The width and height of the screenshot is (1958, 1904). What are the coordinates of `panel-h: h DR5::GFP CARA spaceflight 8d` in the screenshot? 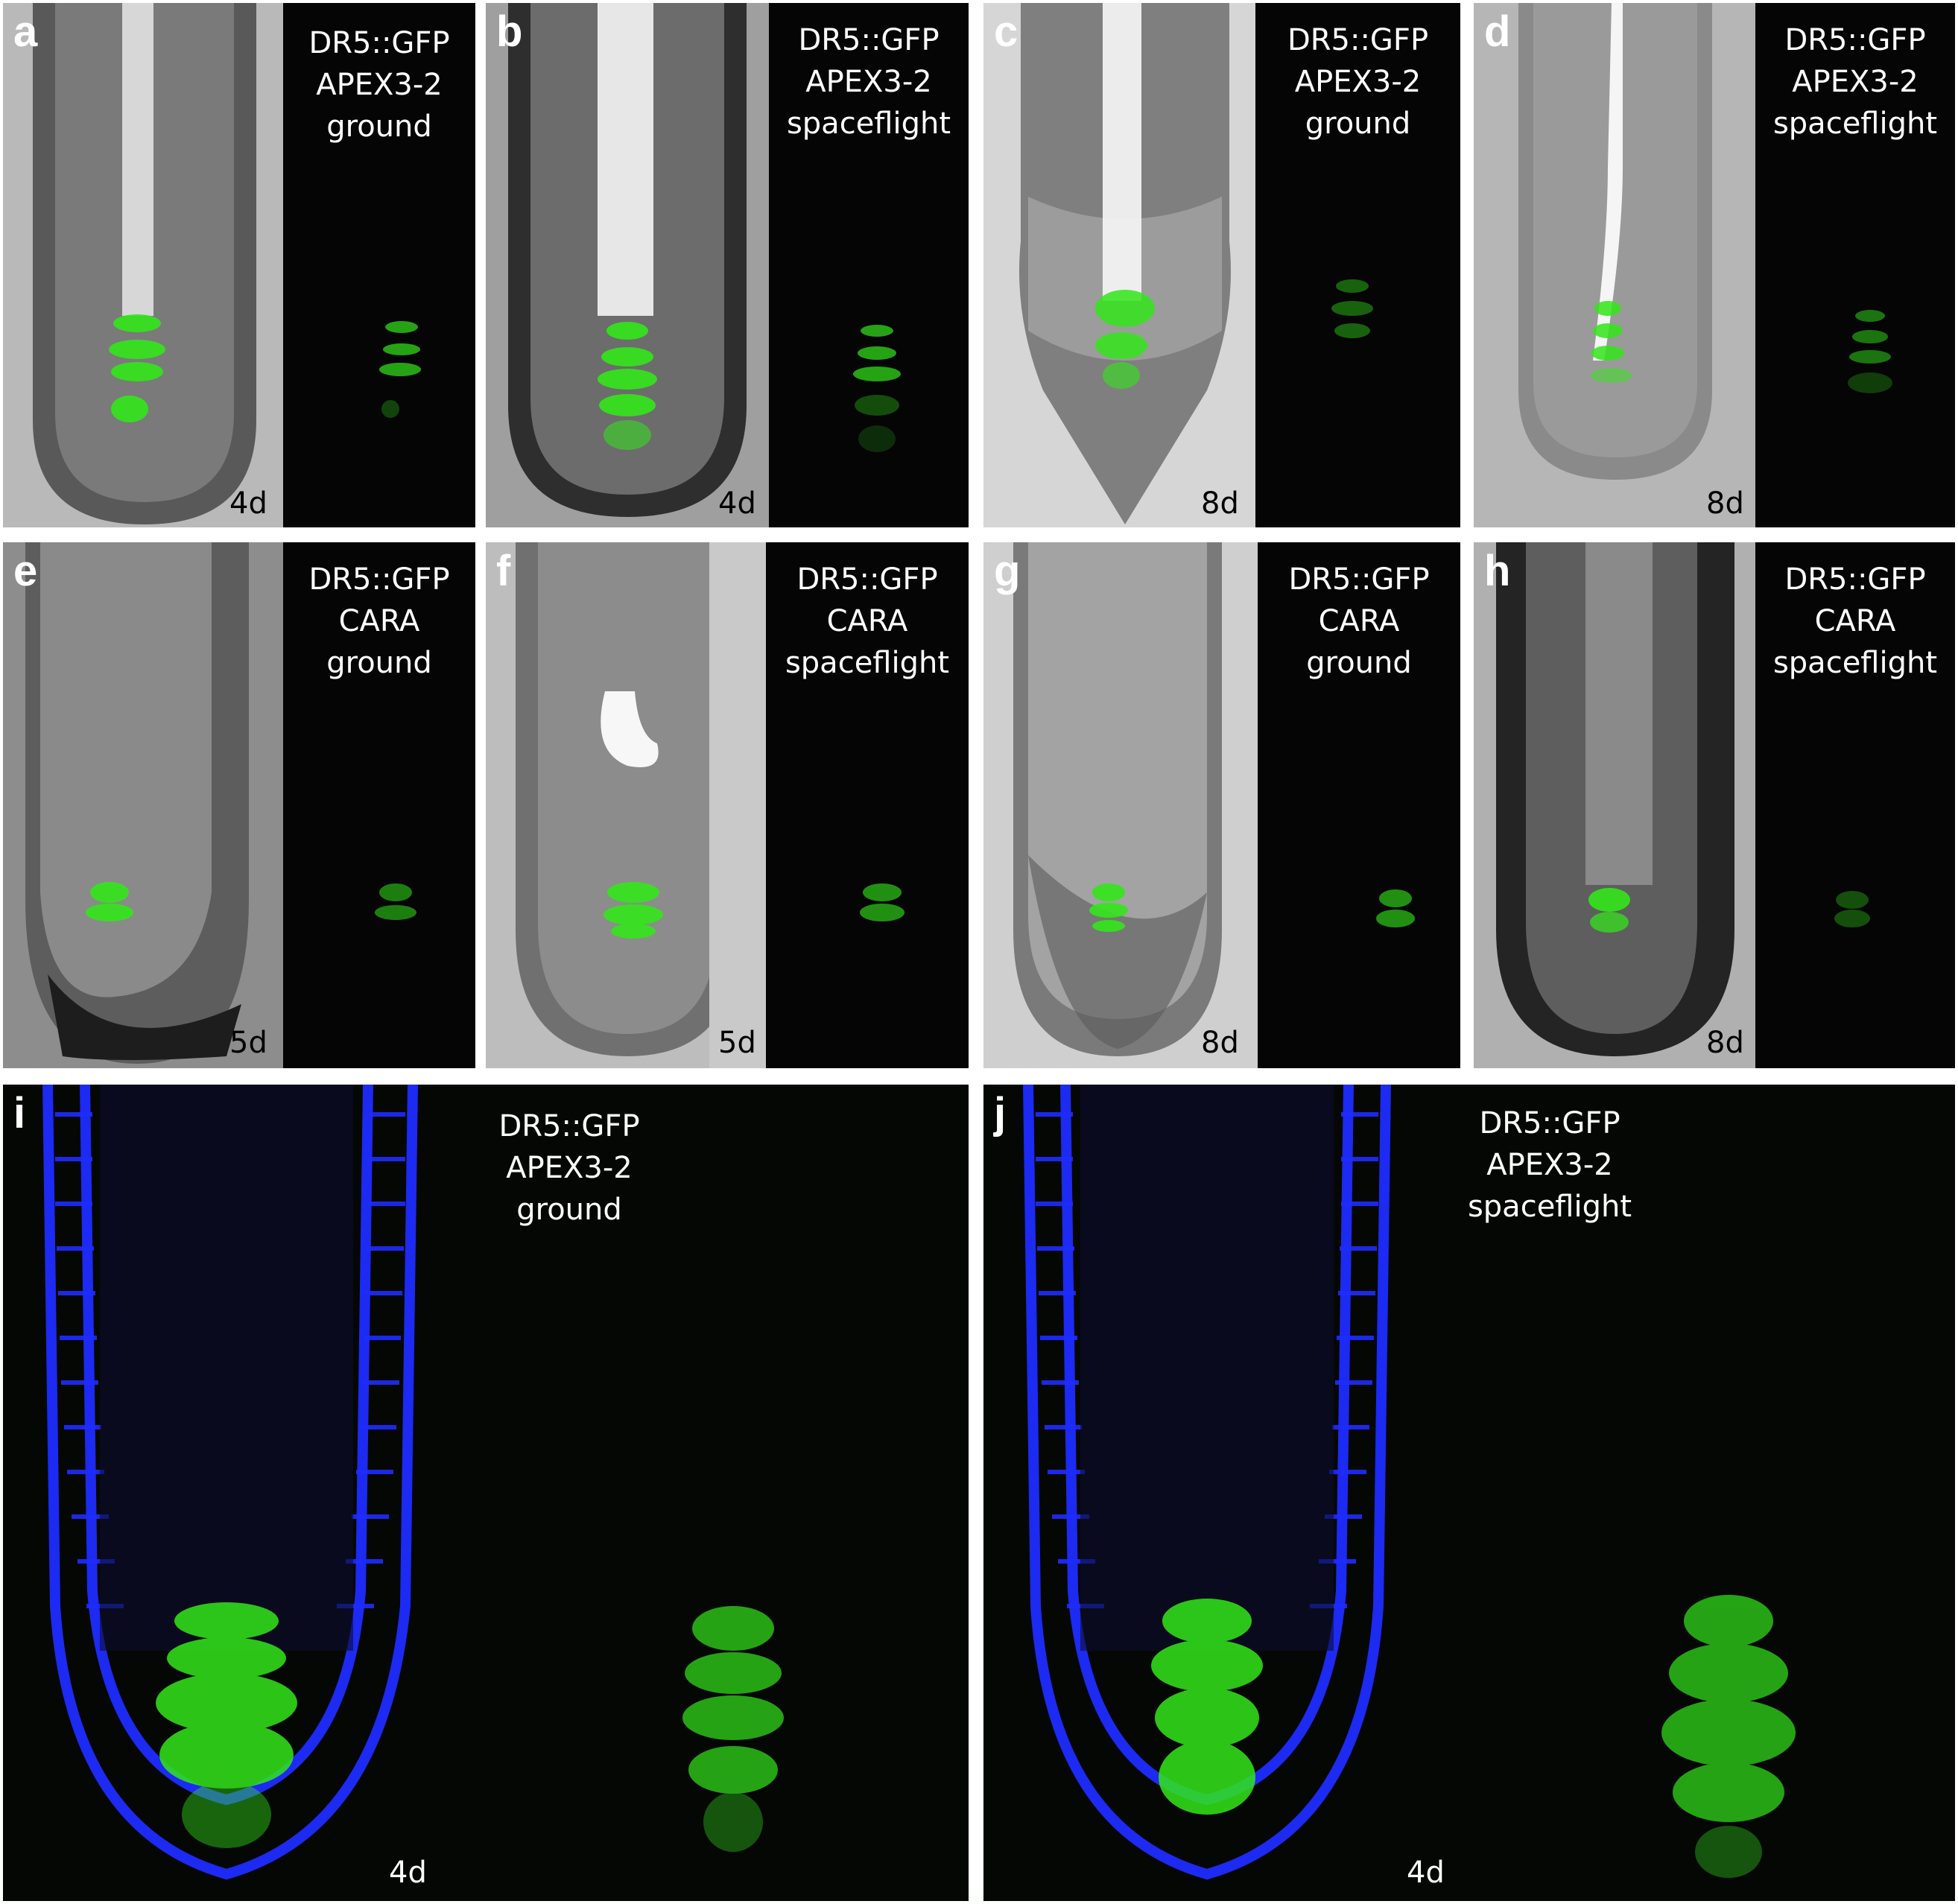 It's located at (1715, 805).